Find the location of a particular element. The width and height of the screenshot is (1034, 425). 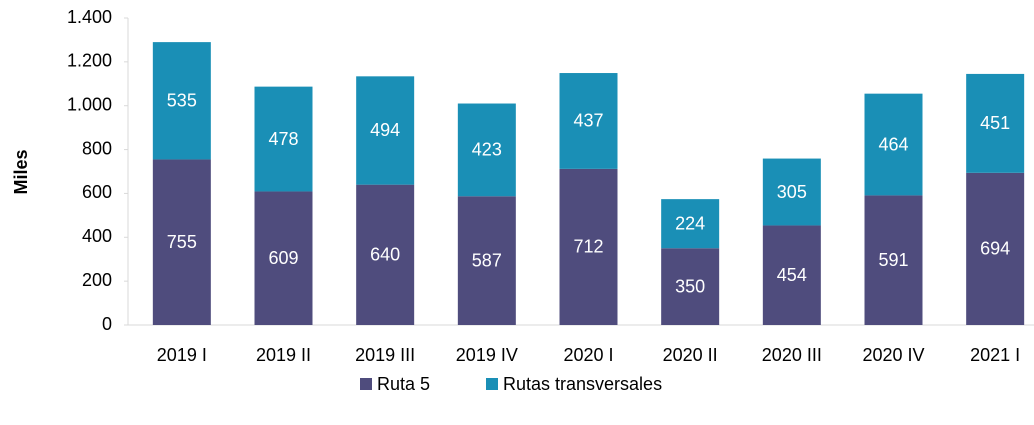

data-label: 587 is located at coordinates (487, 260).